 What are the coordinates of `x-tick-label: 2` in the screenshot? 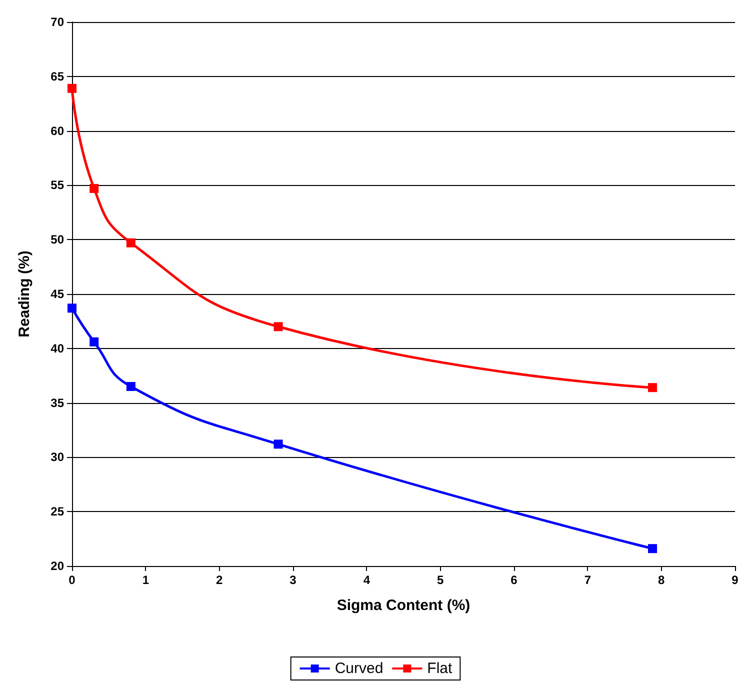 It's located at (219, 580).